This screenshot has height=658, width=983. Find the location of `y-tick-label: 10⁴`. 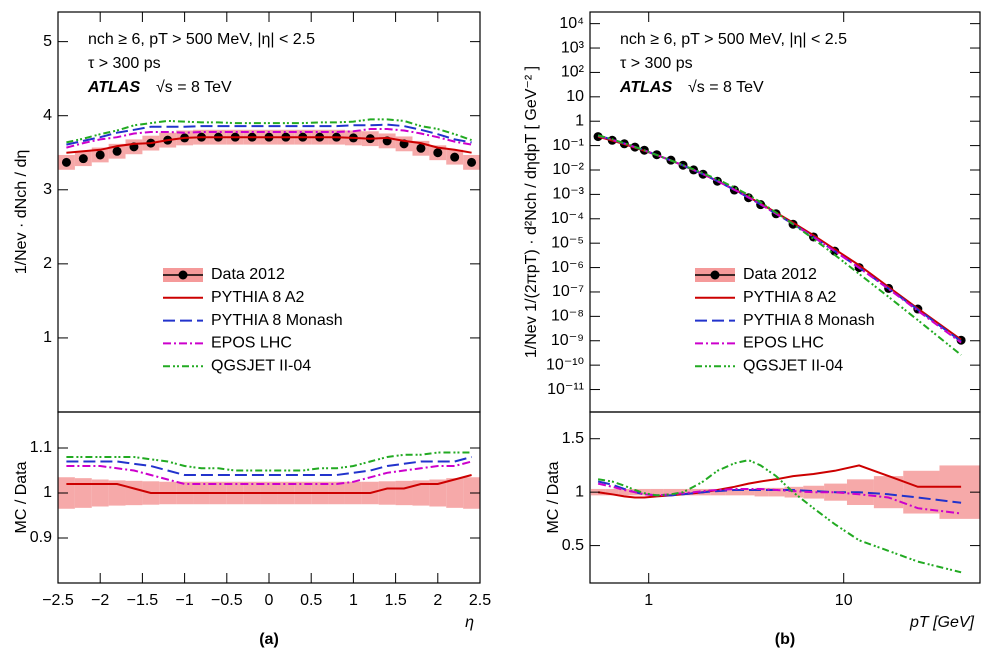

y-tick-label: 10⁴ is located at coordinates (571, 23).